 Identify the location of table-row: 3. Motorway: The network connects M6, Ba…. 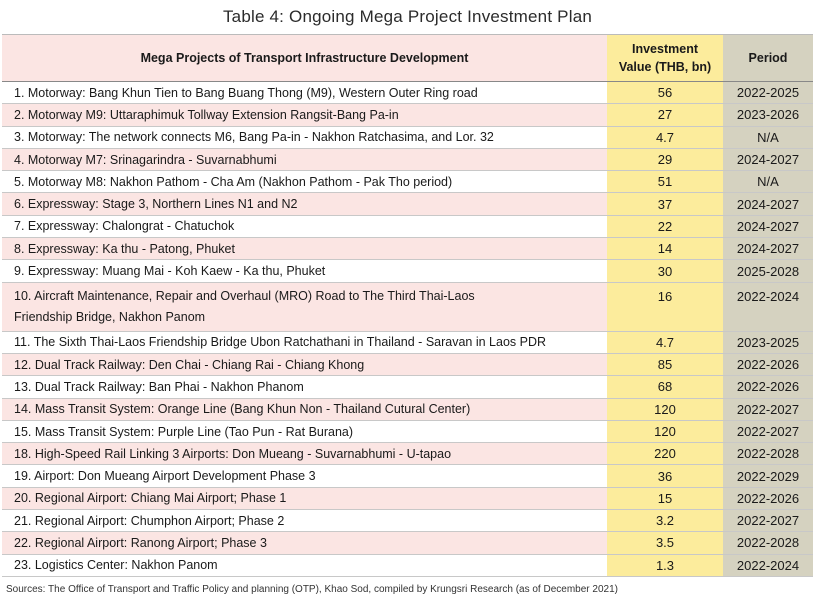
(407, 137).